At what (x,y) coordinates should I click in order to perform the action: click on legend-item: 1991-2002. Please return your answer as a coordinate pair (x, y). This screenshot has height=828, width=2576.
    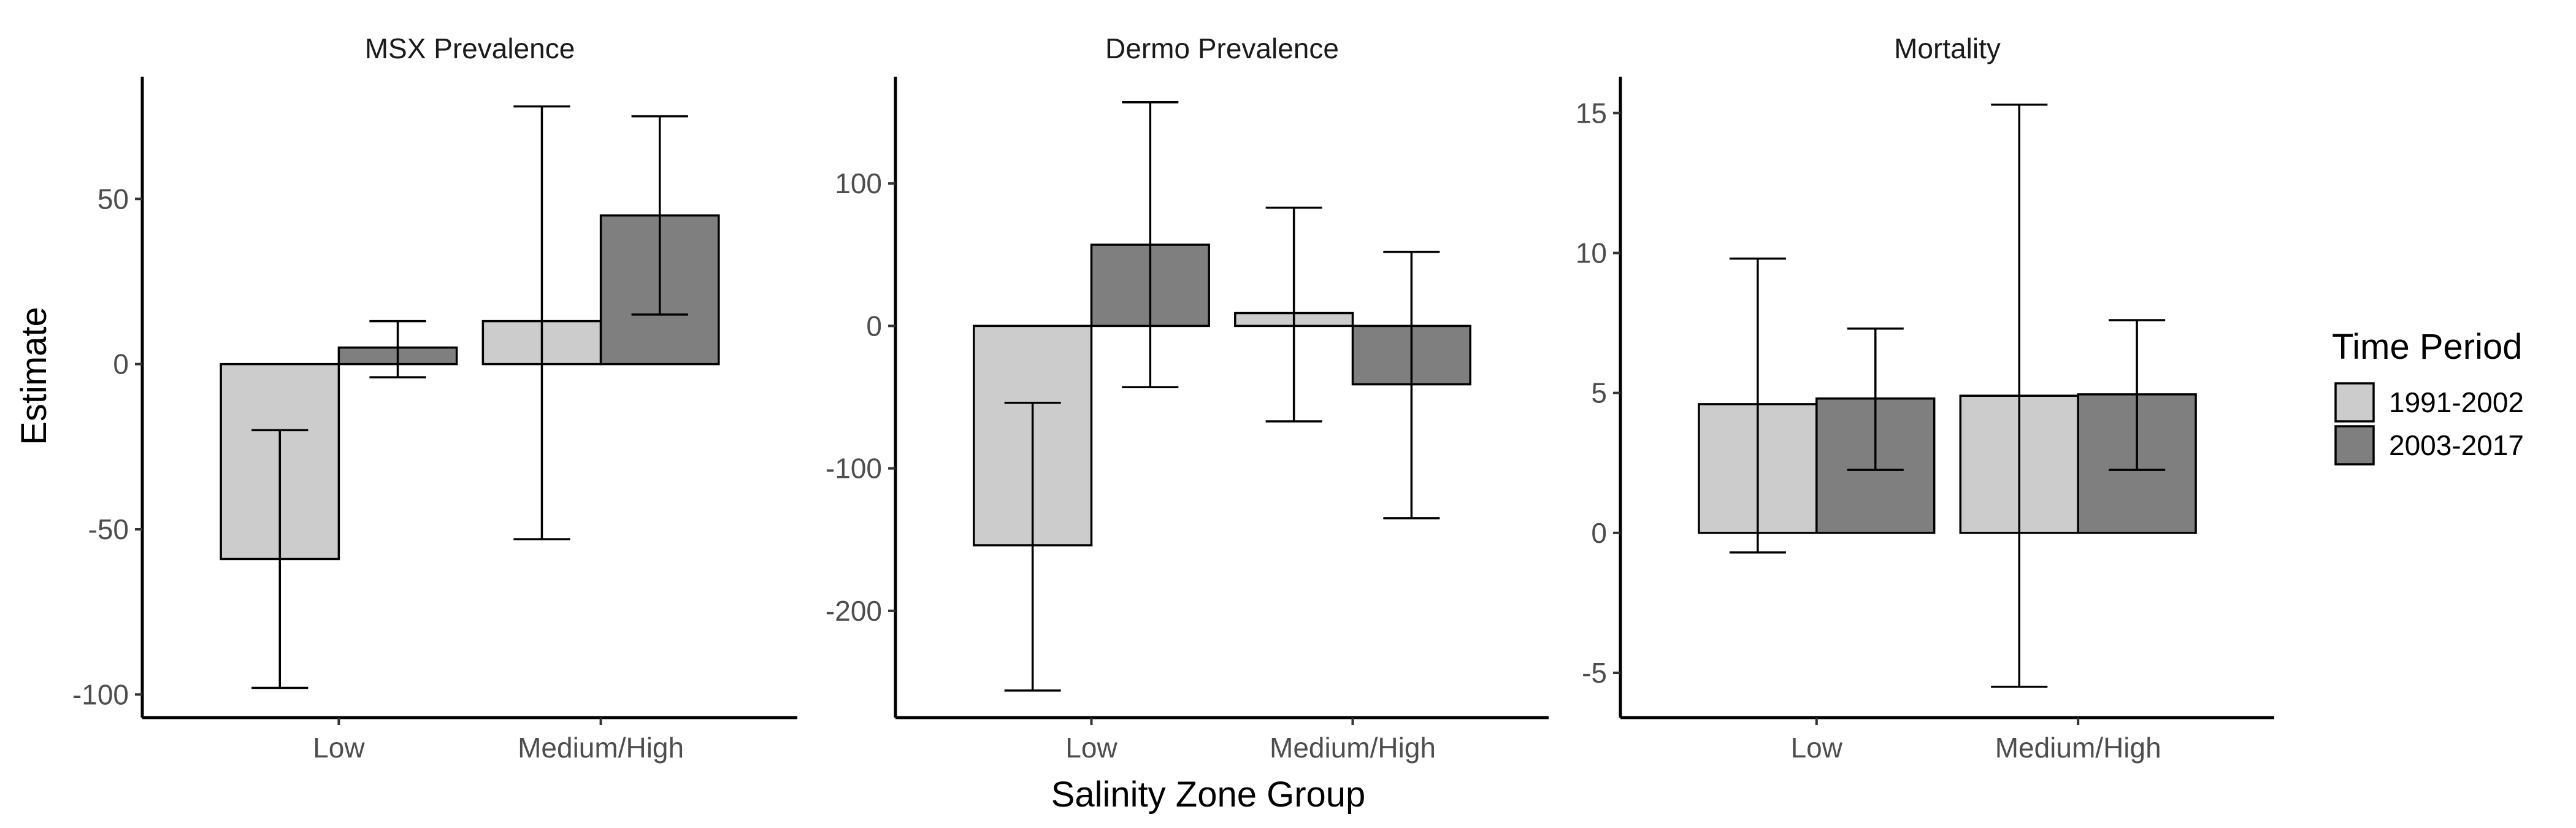
    Looking at the image, I should click on (2429, 402).